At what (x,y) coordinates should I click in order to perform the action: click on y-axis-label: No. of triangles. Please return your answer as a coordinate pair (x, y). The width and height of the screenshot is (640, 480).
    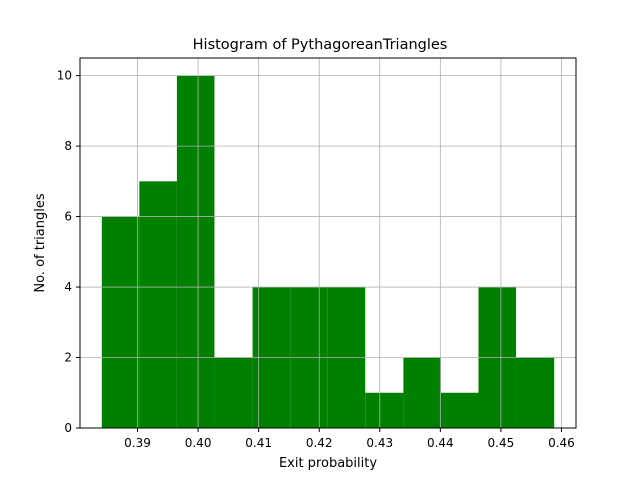
    Looking at the image, I should click on (40, 242).